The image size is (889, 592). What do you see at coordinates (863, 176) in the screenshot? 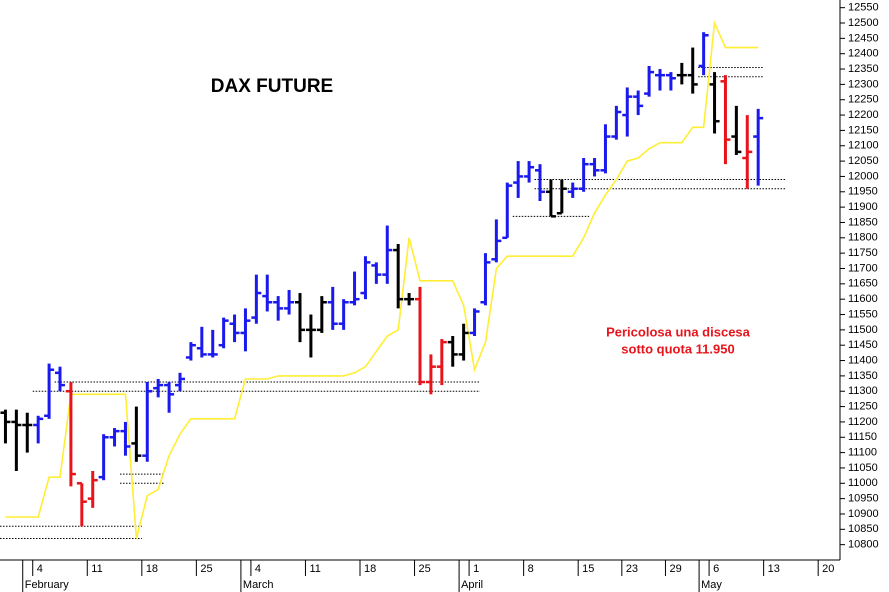
I see `y-tick-label: 12000` at bounding box center [863, 176].